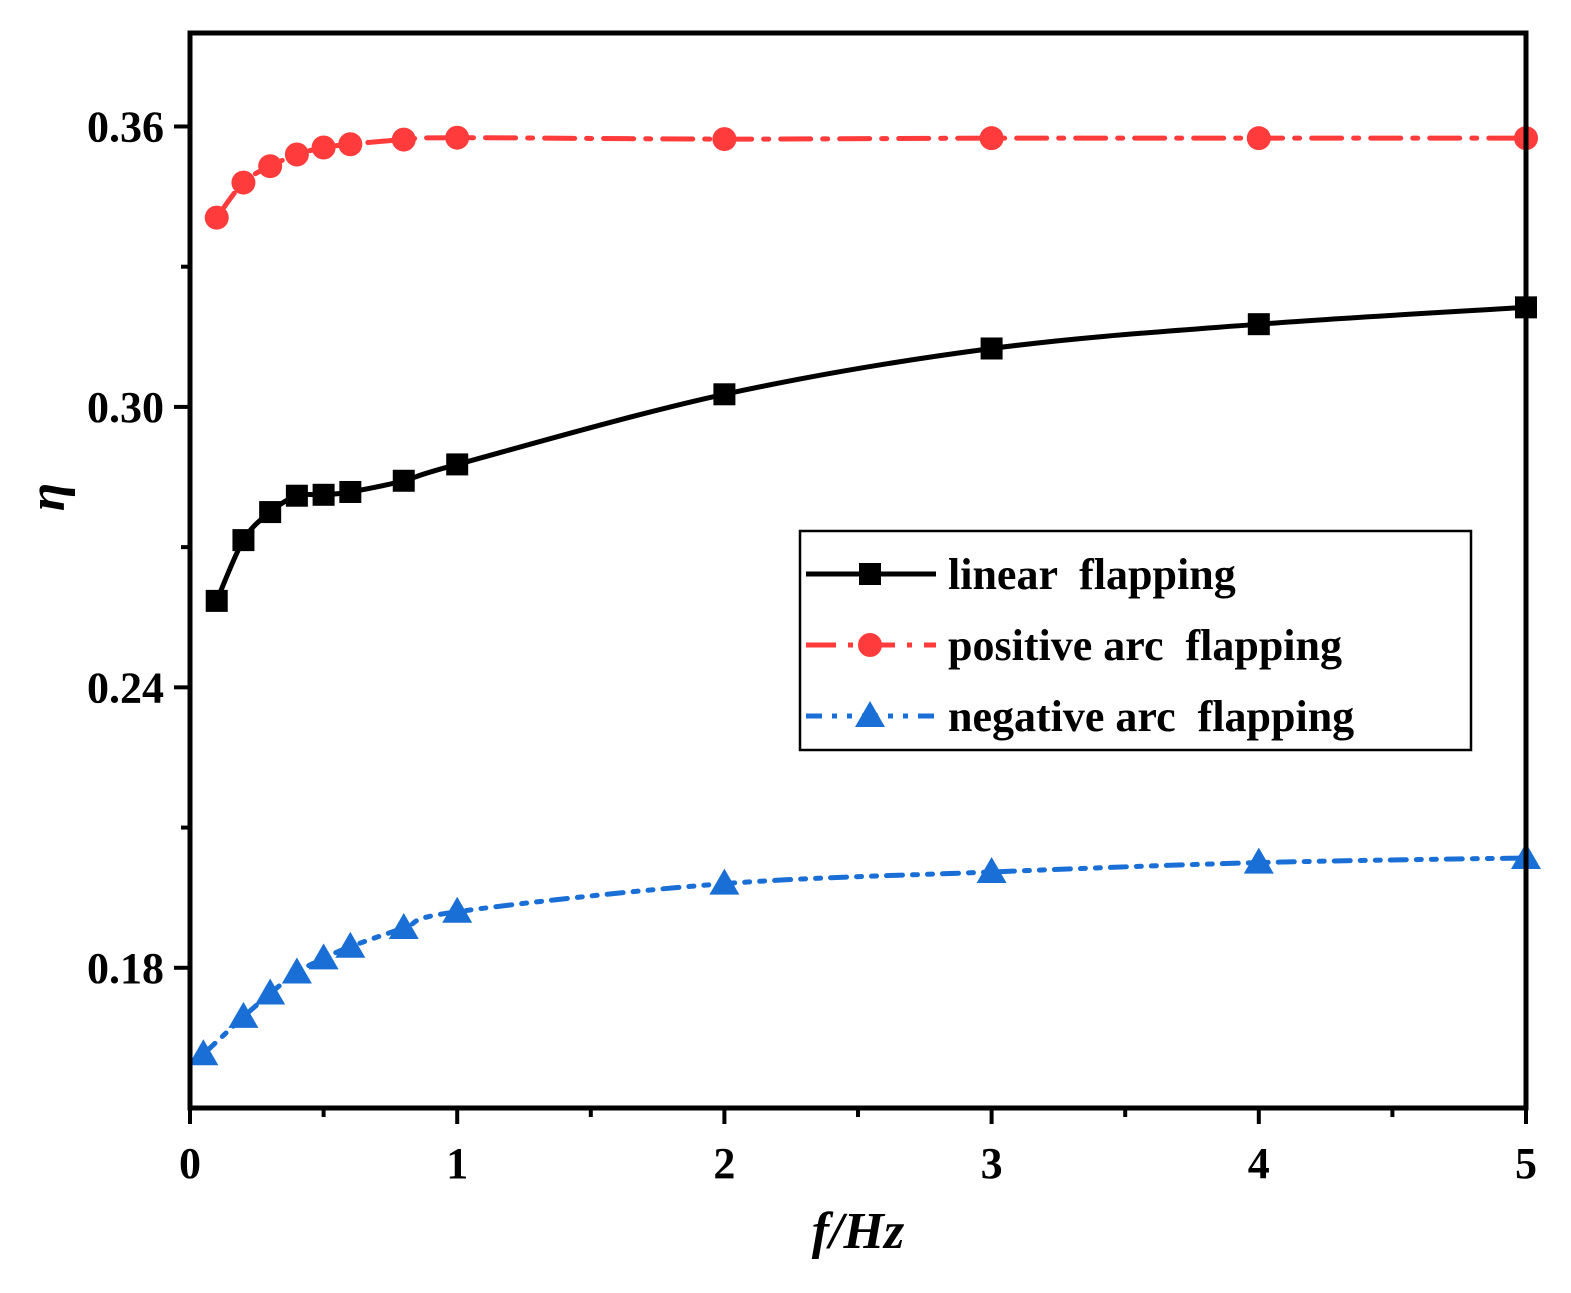  I want to click on x-tick-label: 2, so click(724, 1163).